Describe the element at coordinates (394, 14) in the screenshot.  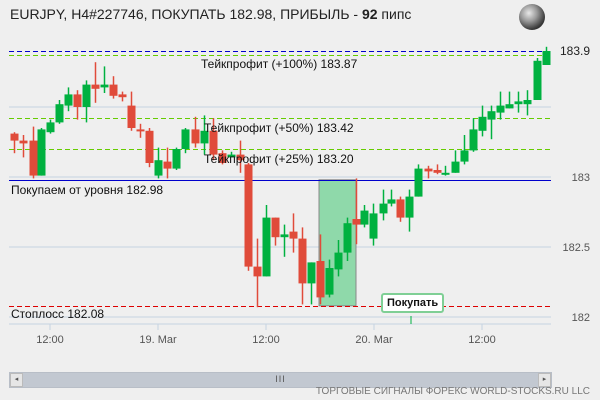
I see `title-suffix: пипс` at that location.